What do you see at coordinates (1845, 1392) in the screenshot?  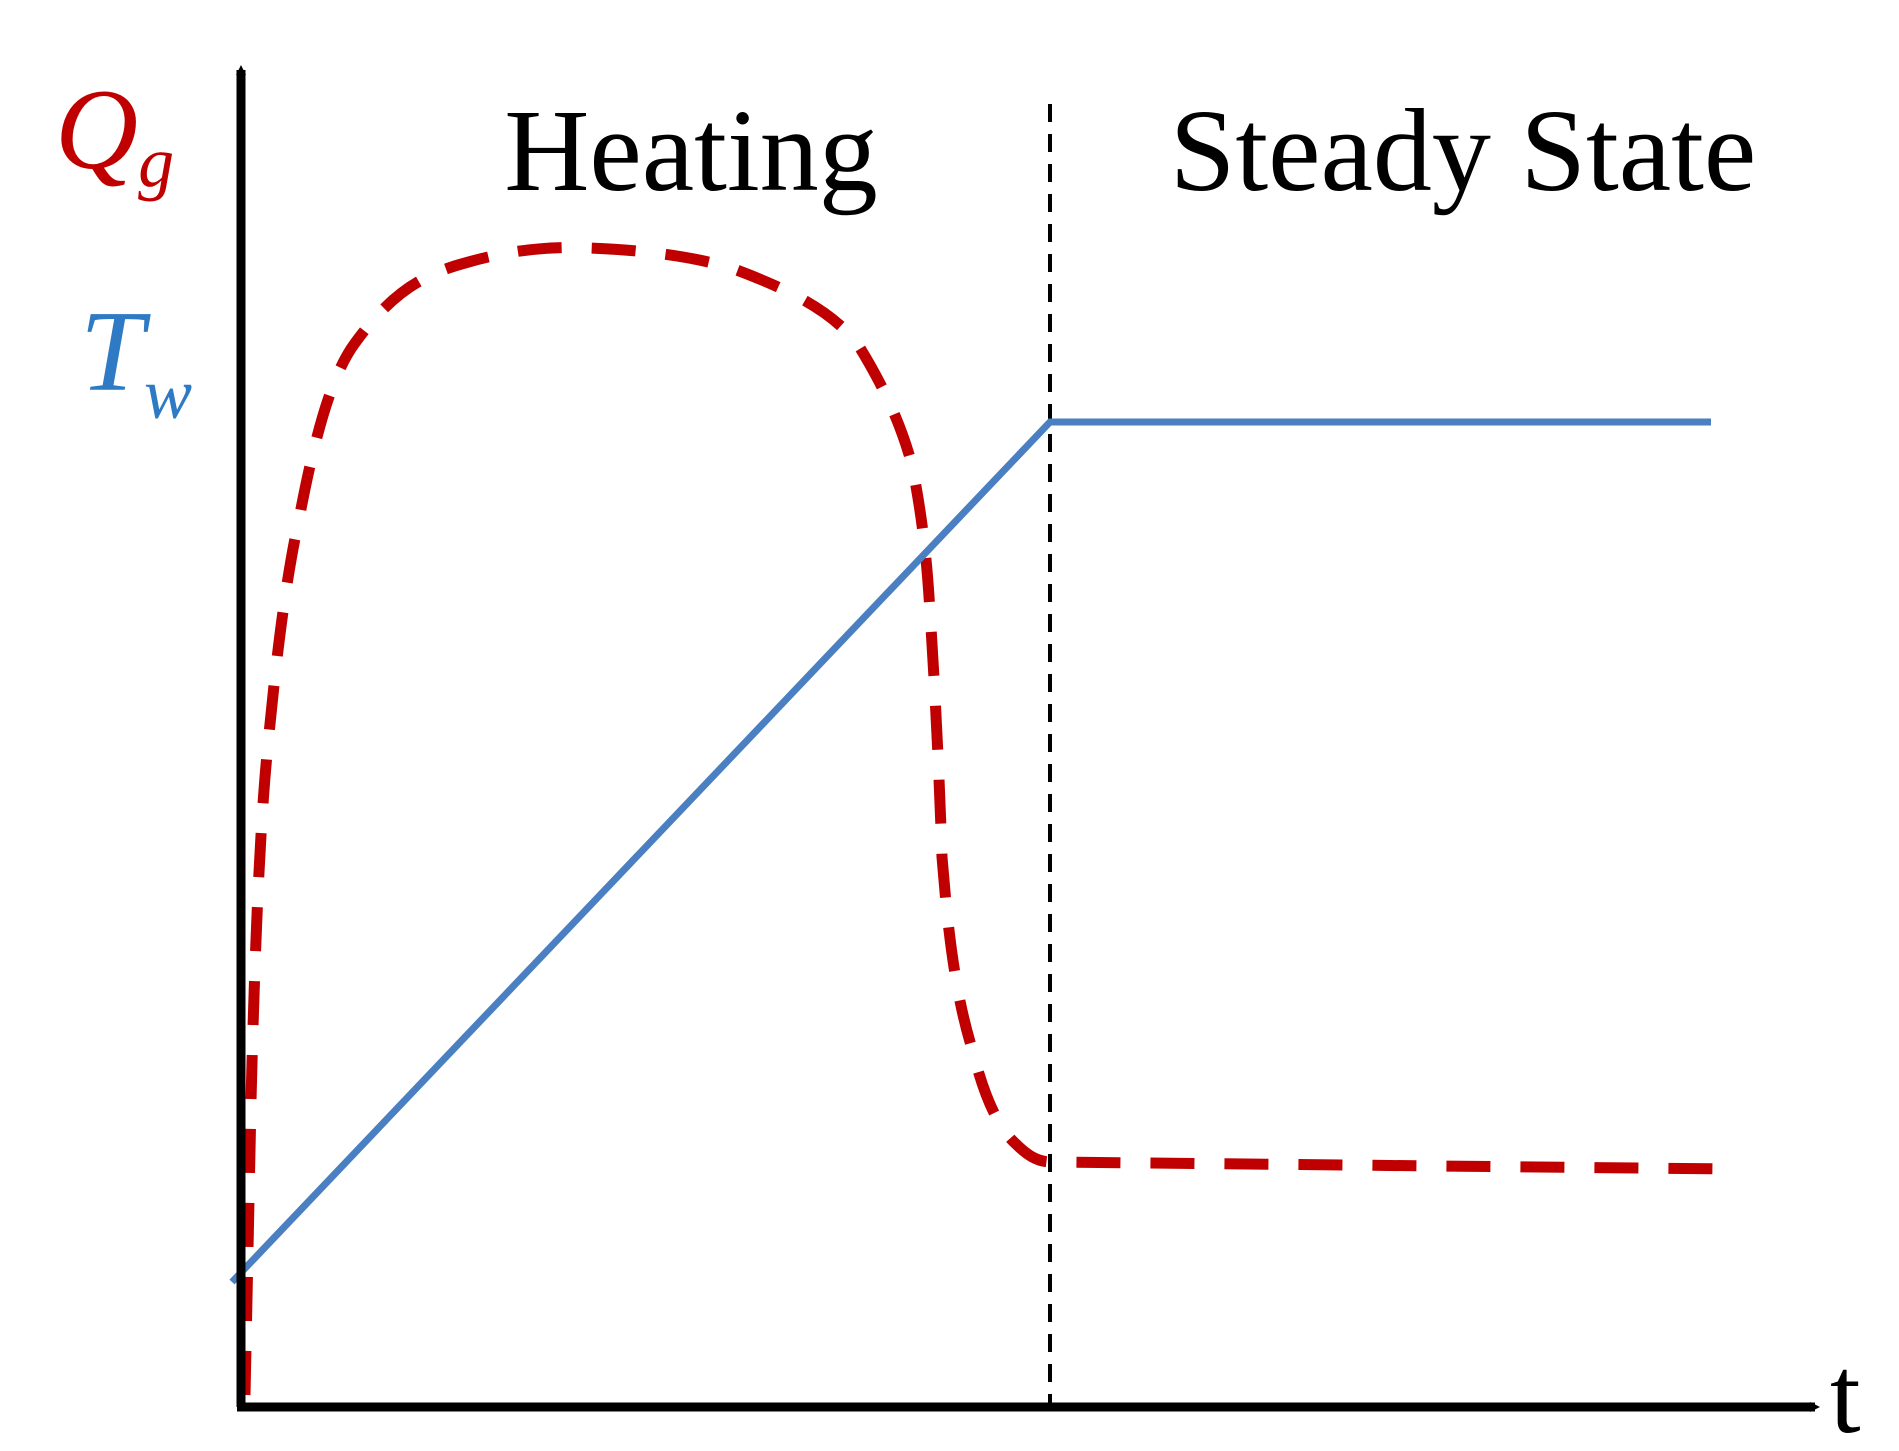 I see `x-label: t` at bounding box center [1845, 1392].